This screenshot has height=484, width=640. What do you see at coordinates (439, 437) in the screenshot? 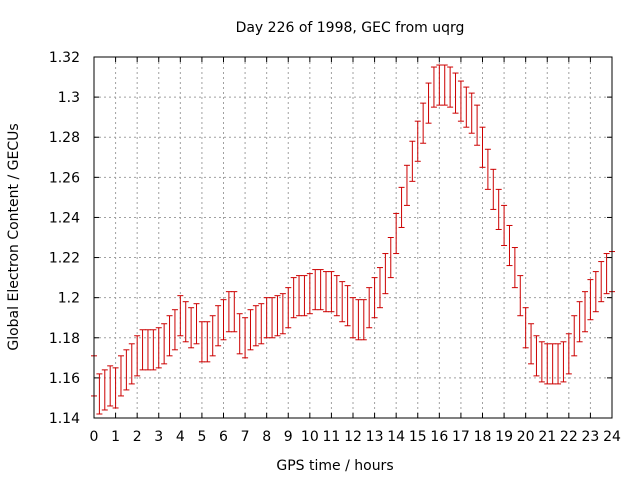
I see `x-tick-label: 16` at bounding box center [439, 437].